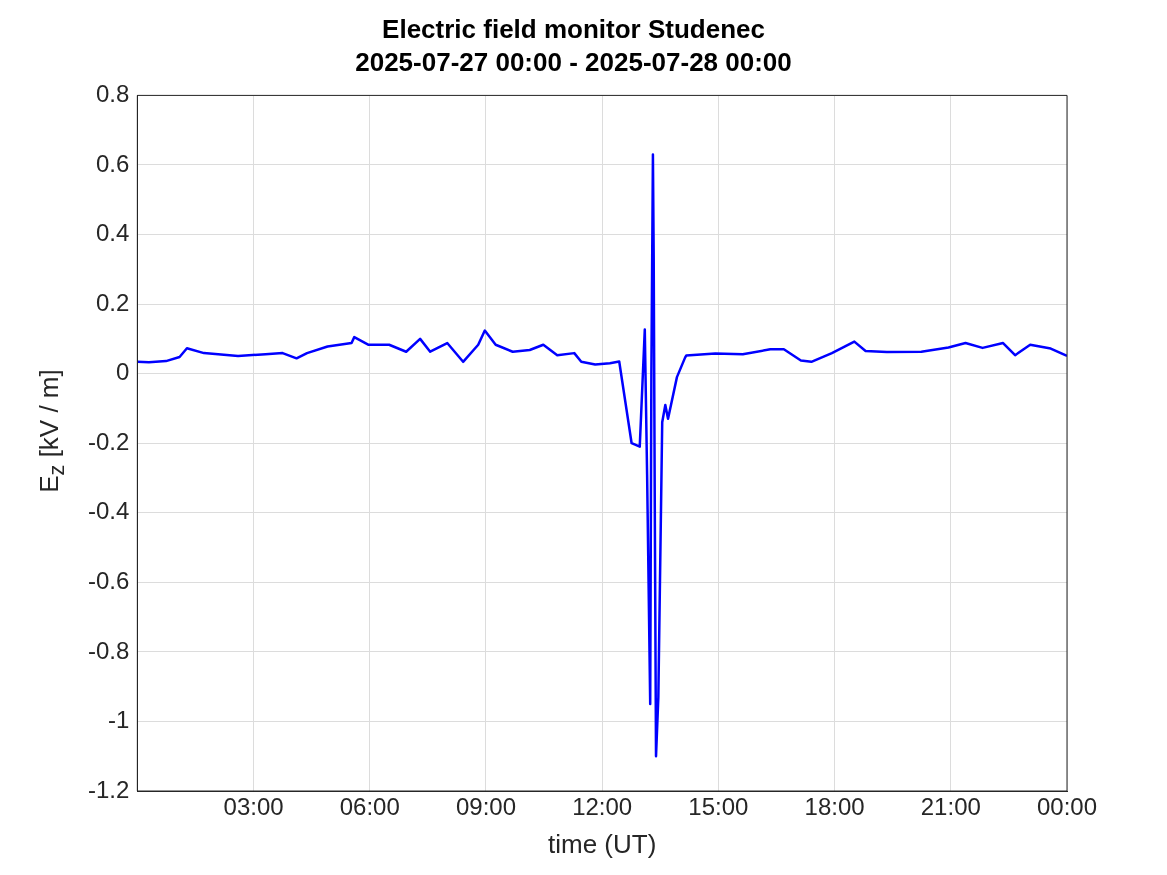  Describe the element at coordinates (253, 807) in the screenshot. I see `x-tick-label: 03:00` at that location.